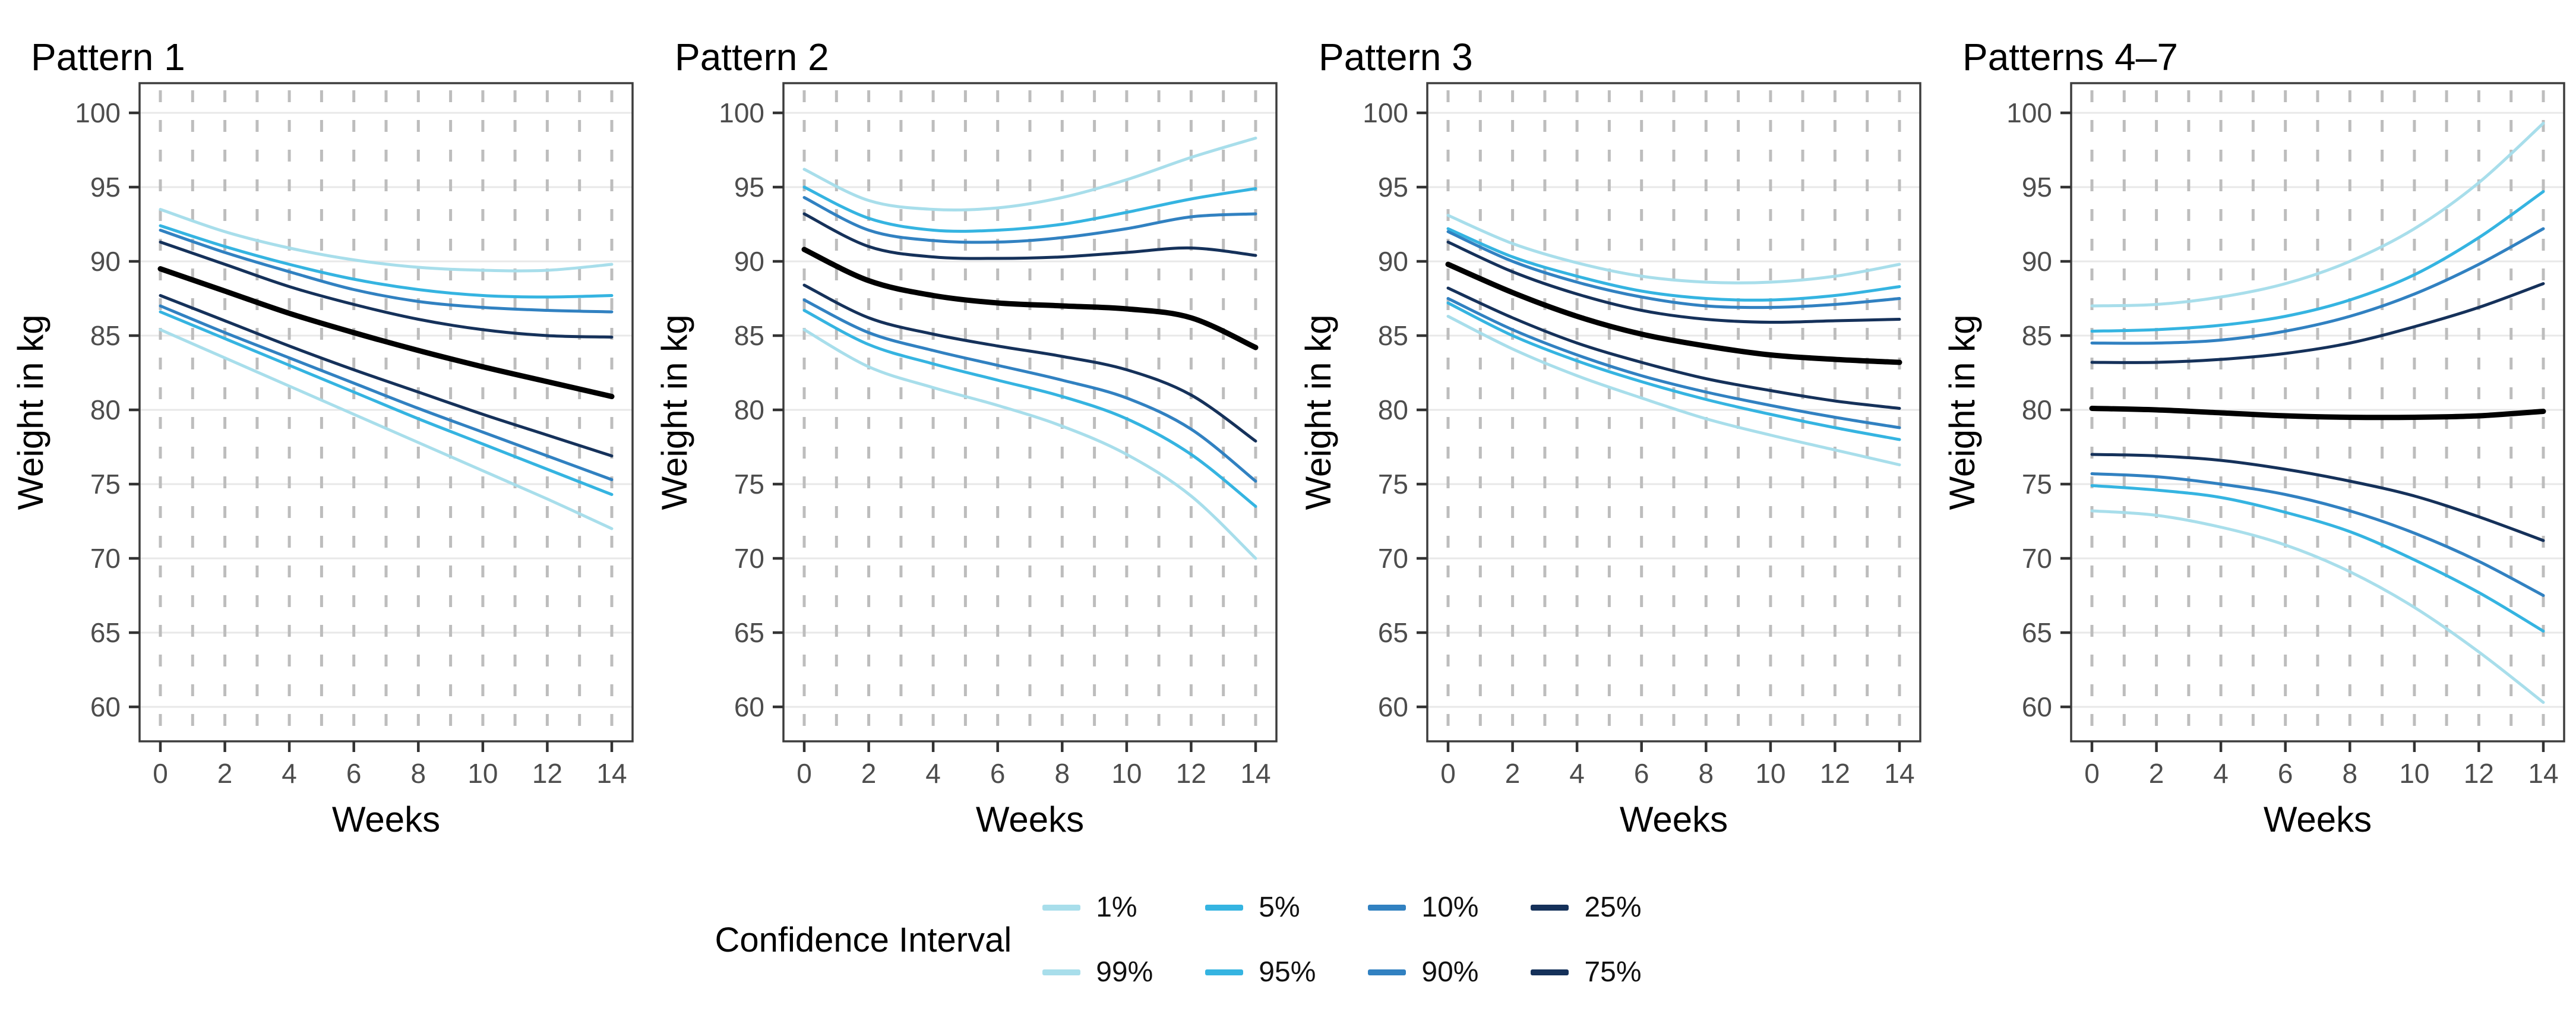 This screenshot has width=2576, height=1011. I want to click on legend-item-5pct: 5%, so click(1260, 907).